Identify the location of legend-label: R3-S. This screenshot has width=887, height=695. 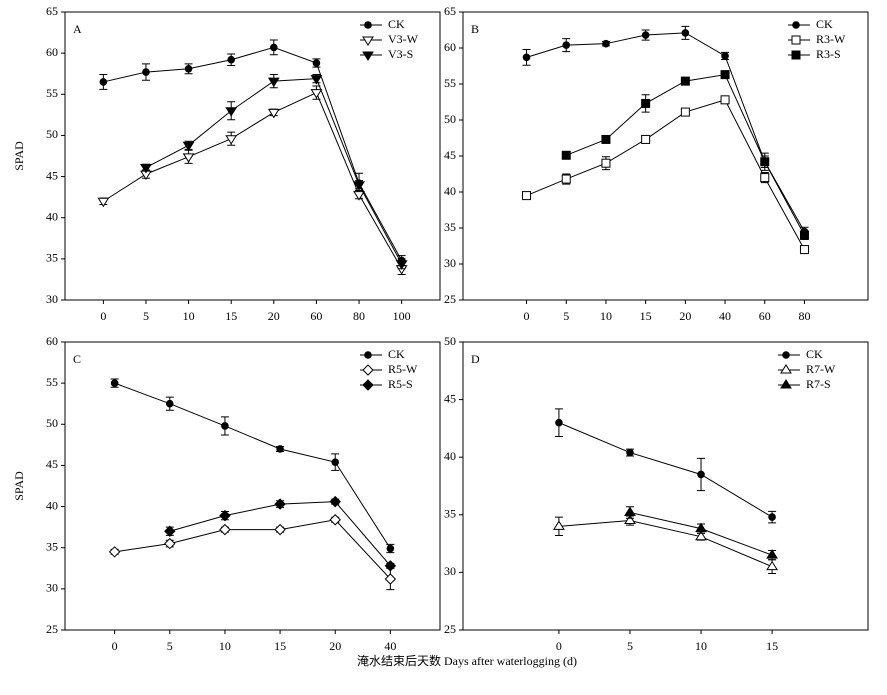
(828, 54).